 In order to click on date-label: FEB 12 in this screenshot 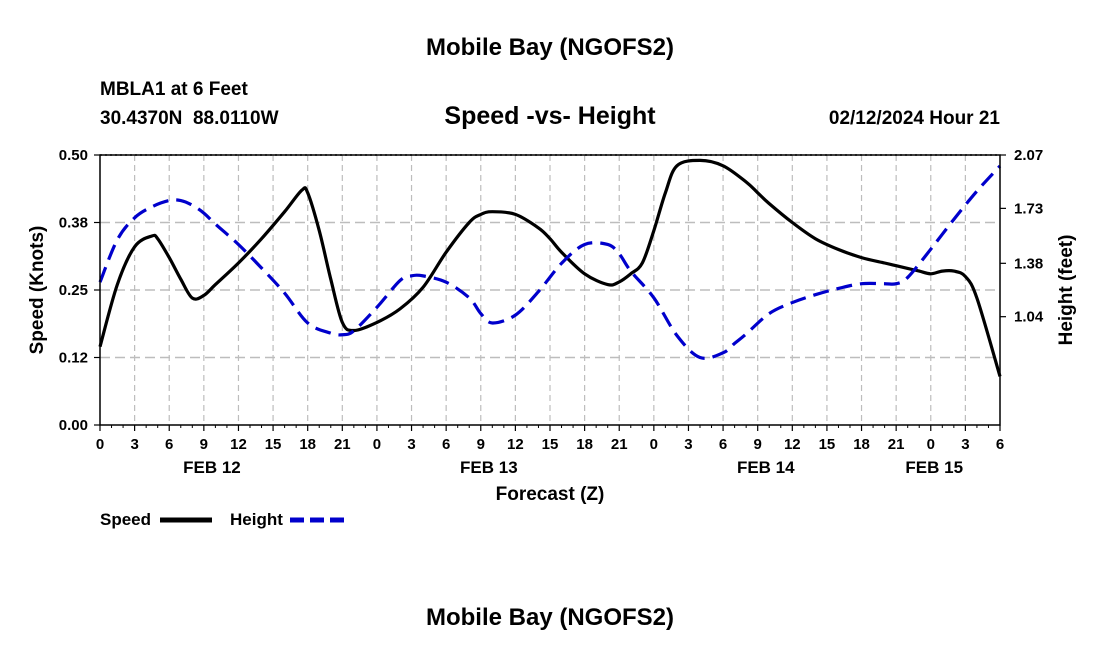, I will do `click(212, 467)`.